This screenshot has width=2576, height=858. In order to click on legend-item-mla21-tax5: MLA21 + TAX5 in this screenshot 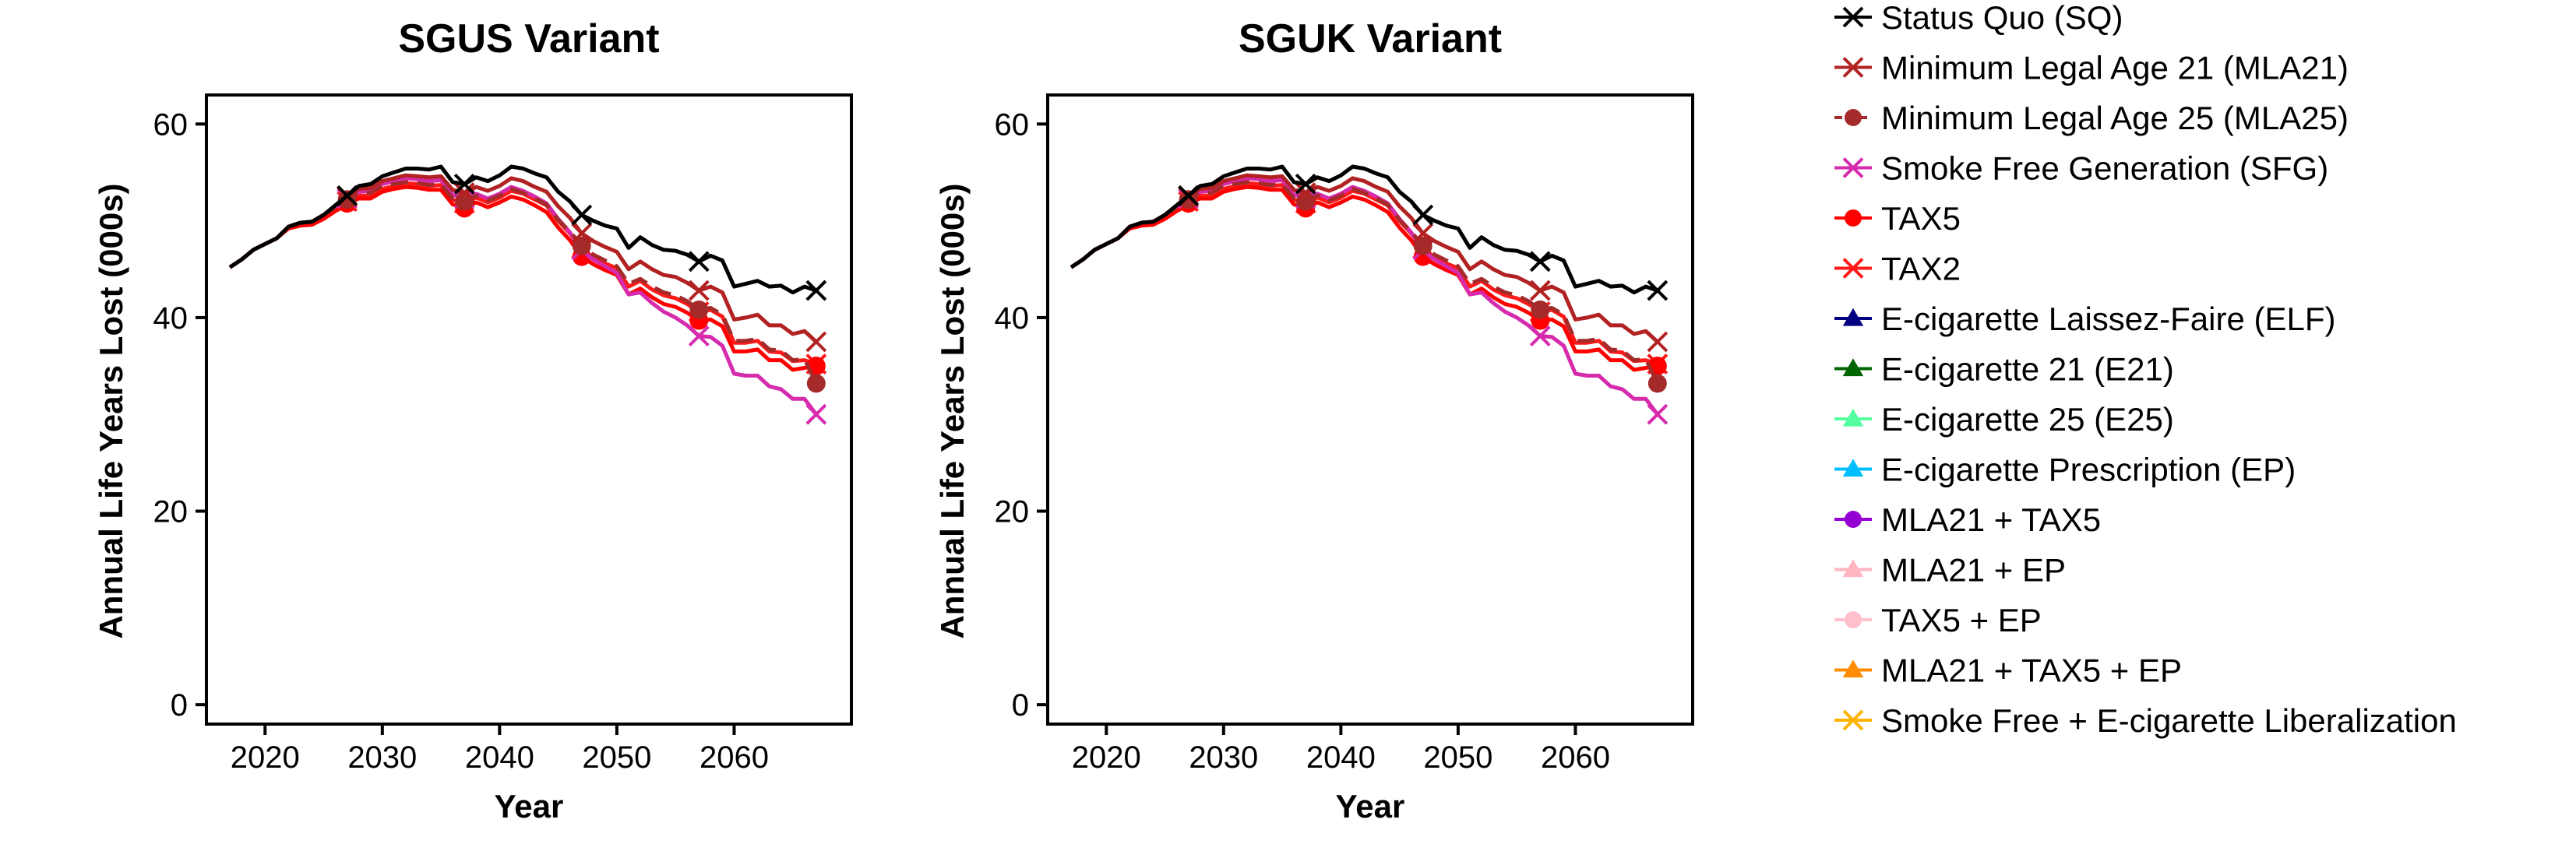, I will do `click(1967, 519)`.